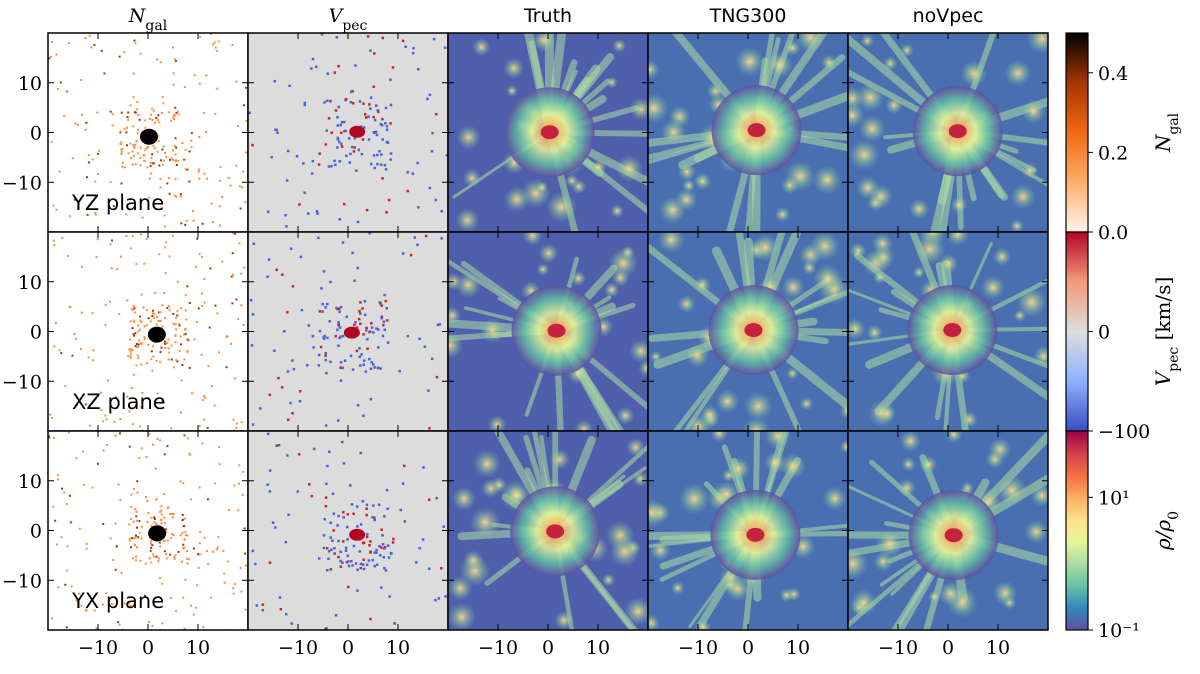  I want to click on x-tick-label: 10, so click(198, 648).